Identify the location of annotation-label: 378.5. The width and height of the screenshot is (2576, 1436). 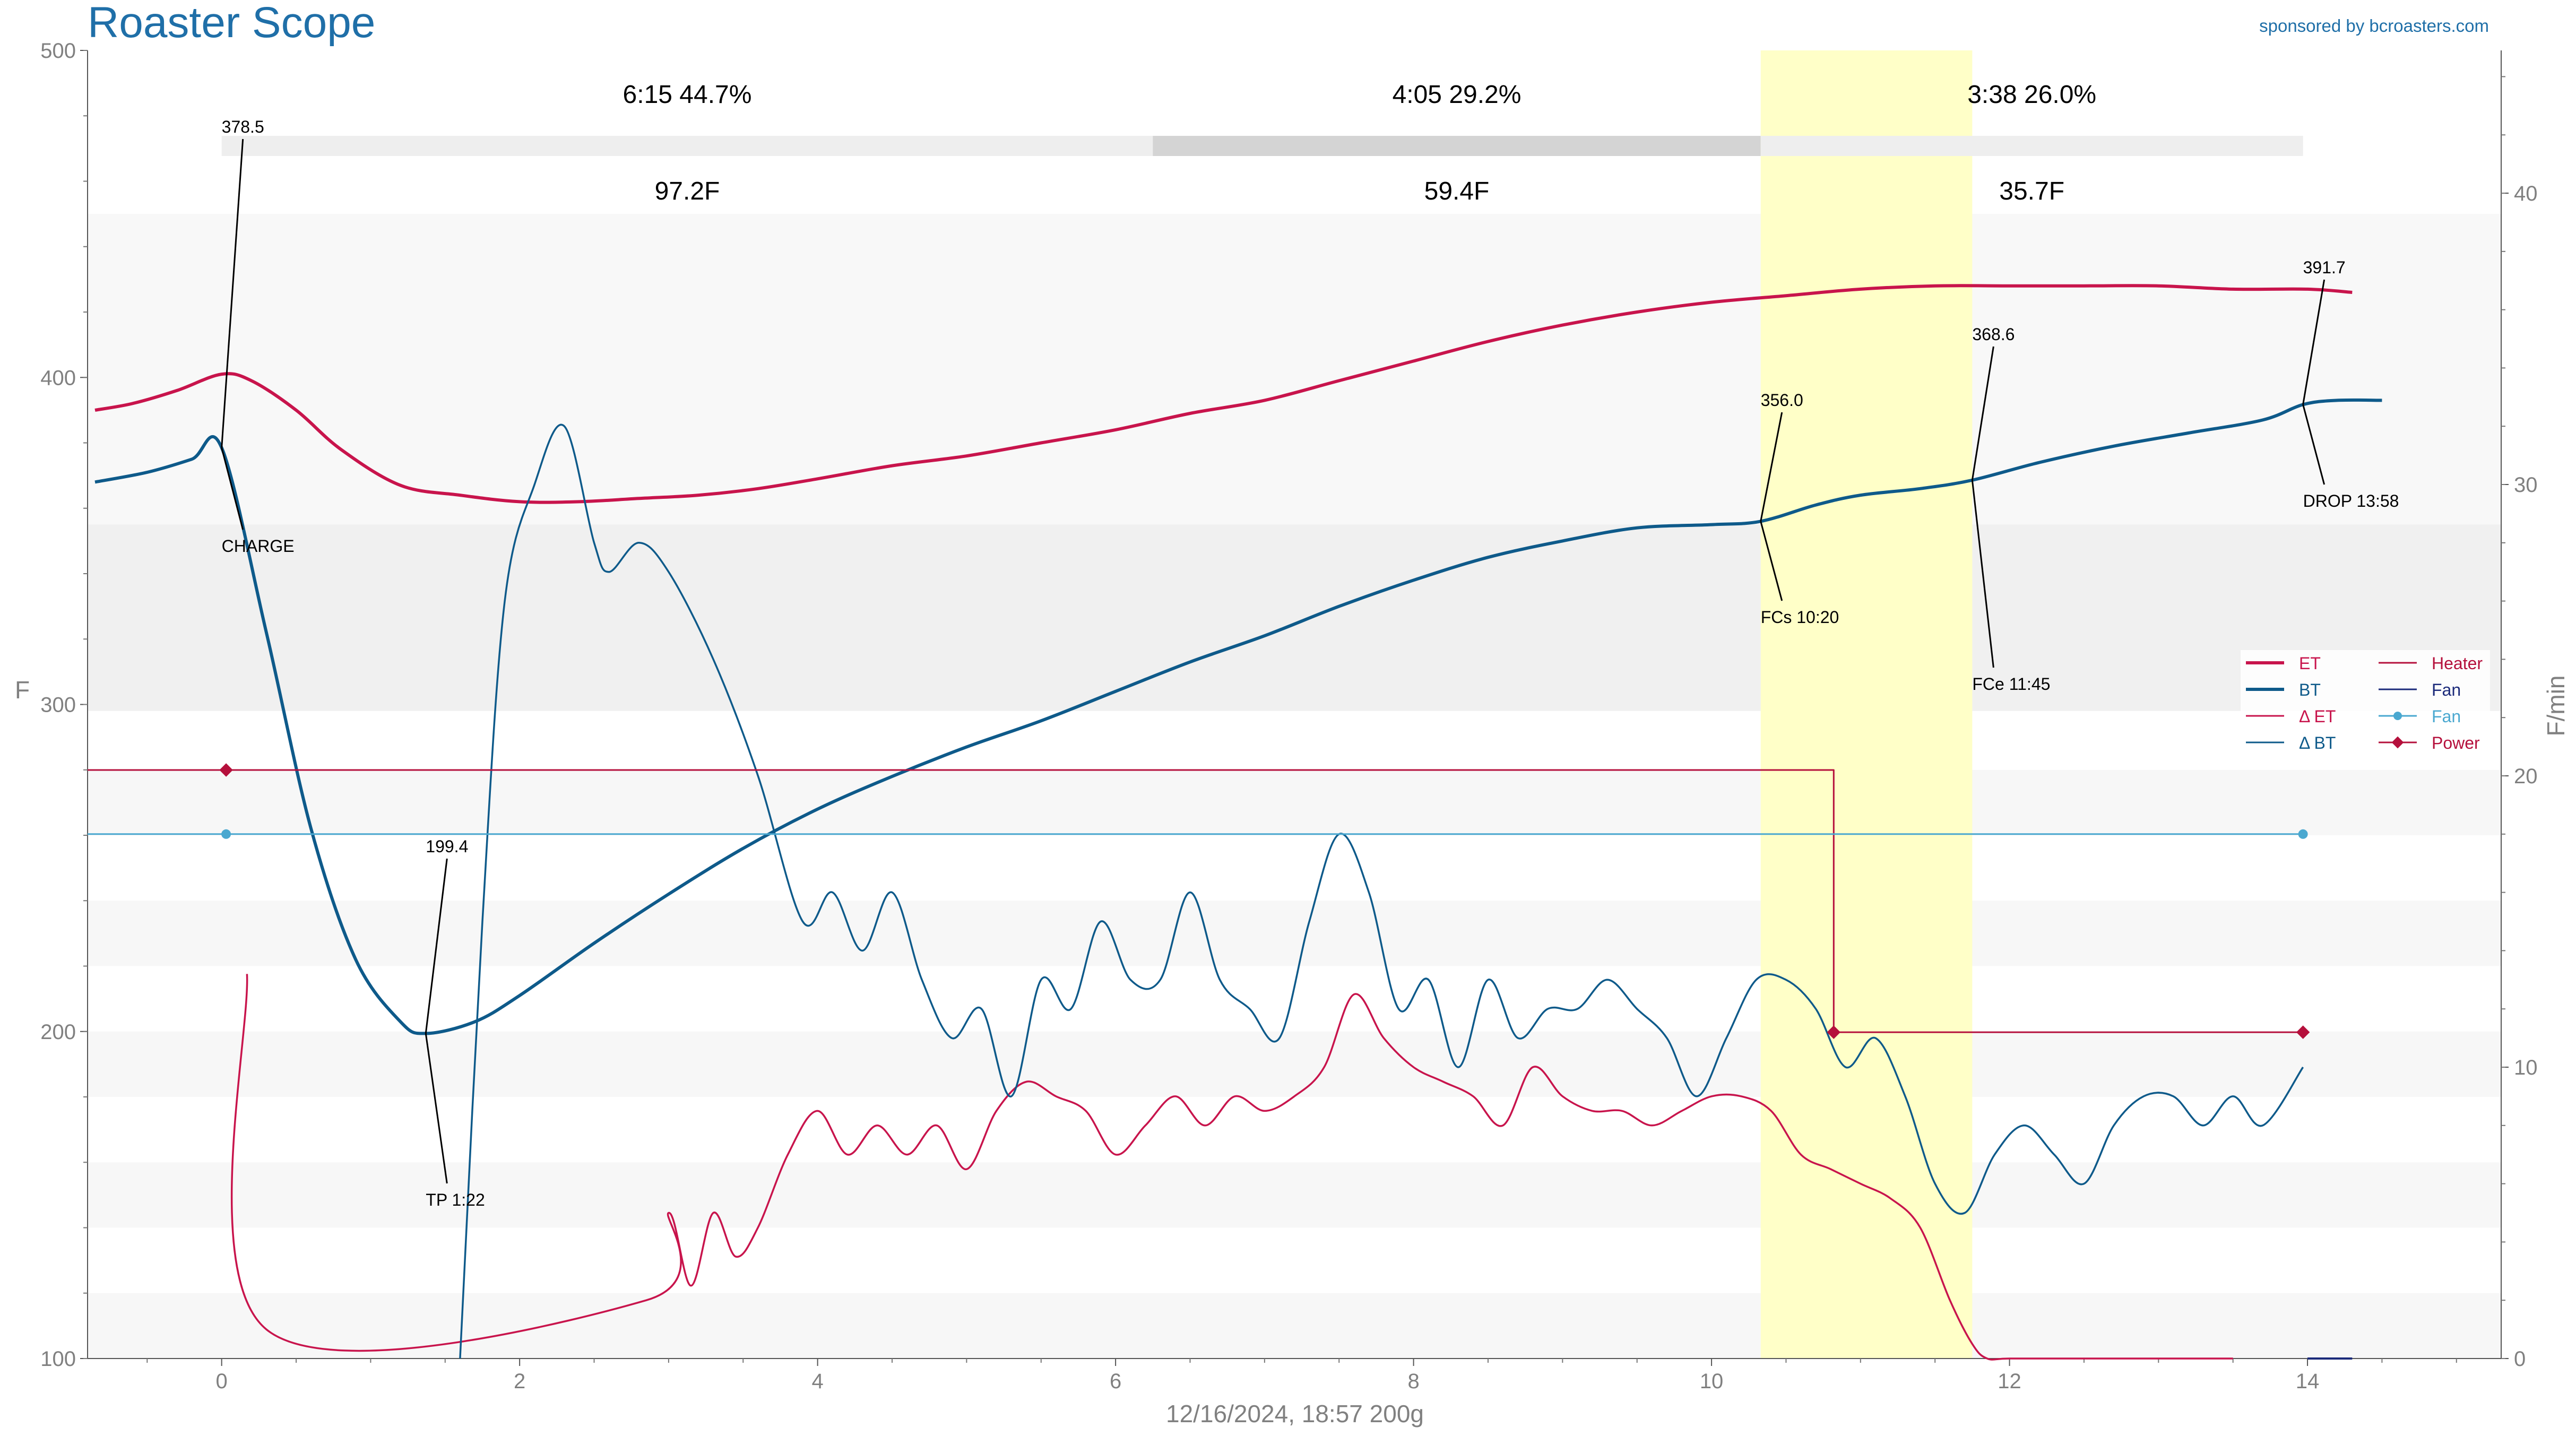
(243, 126).